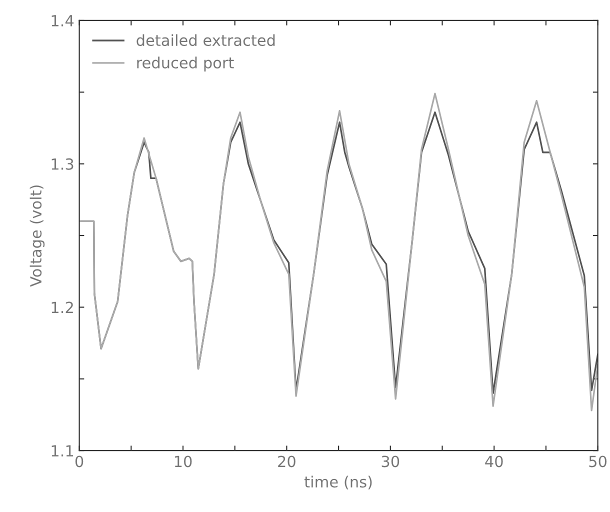  What do you see at coordinates (63, 20) in the screenshot?
I see `y-tick-label: 1.4` at bounding box center [63, 20].